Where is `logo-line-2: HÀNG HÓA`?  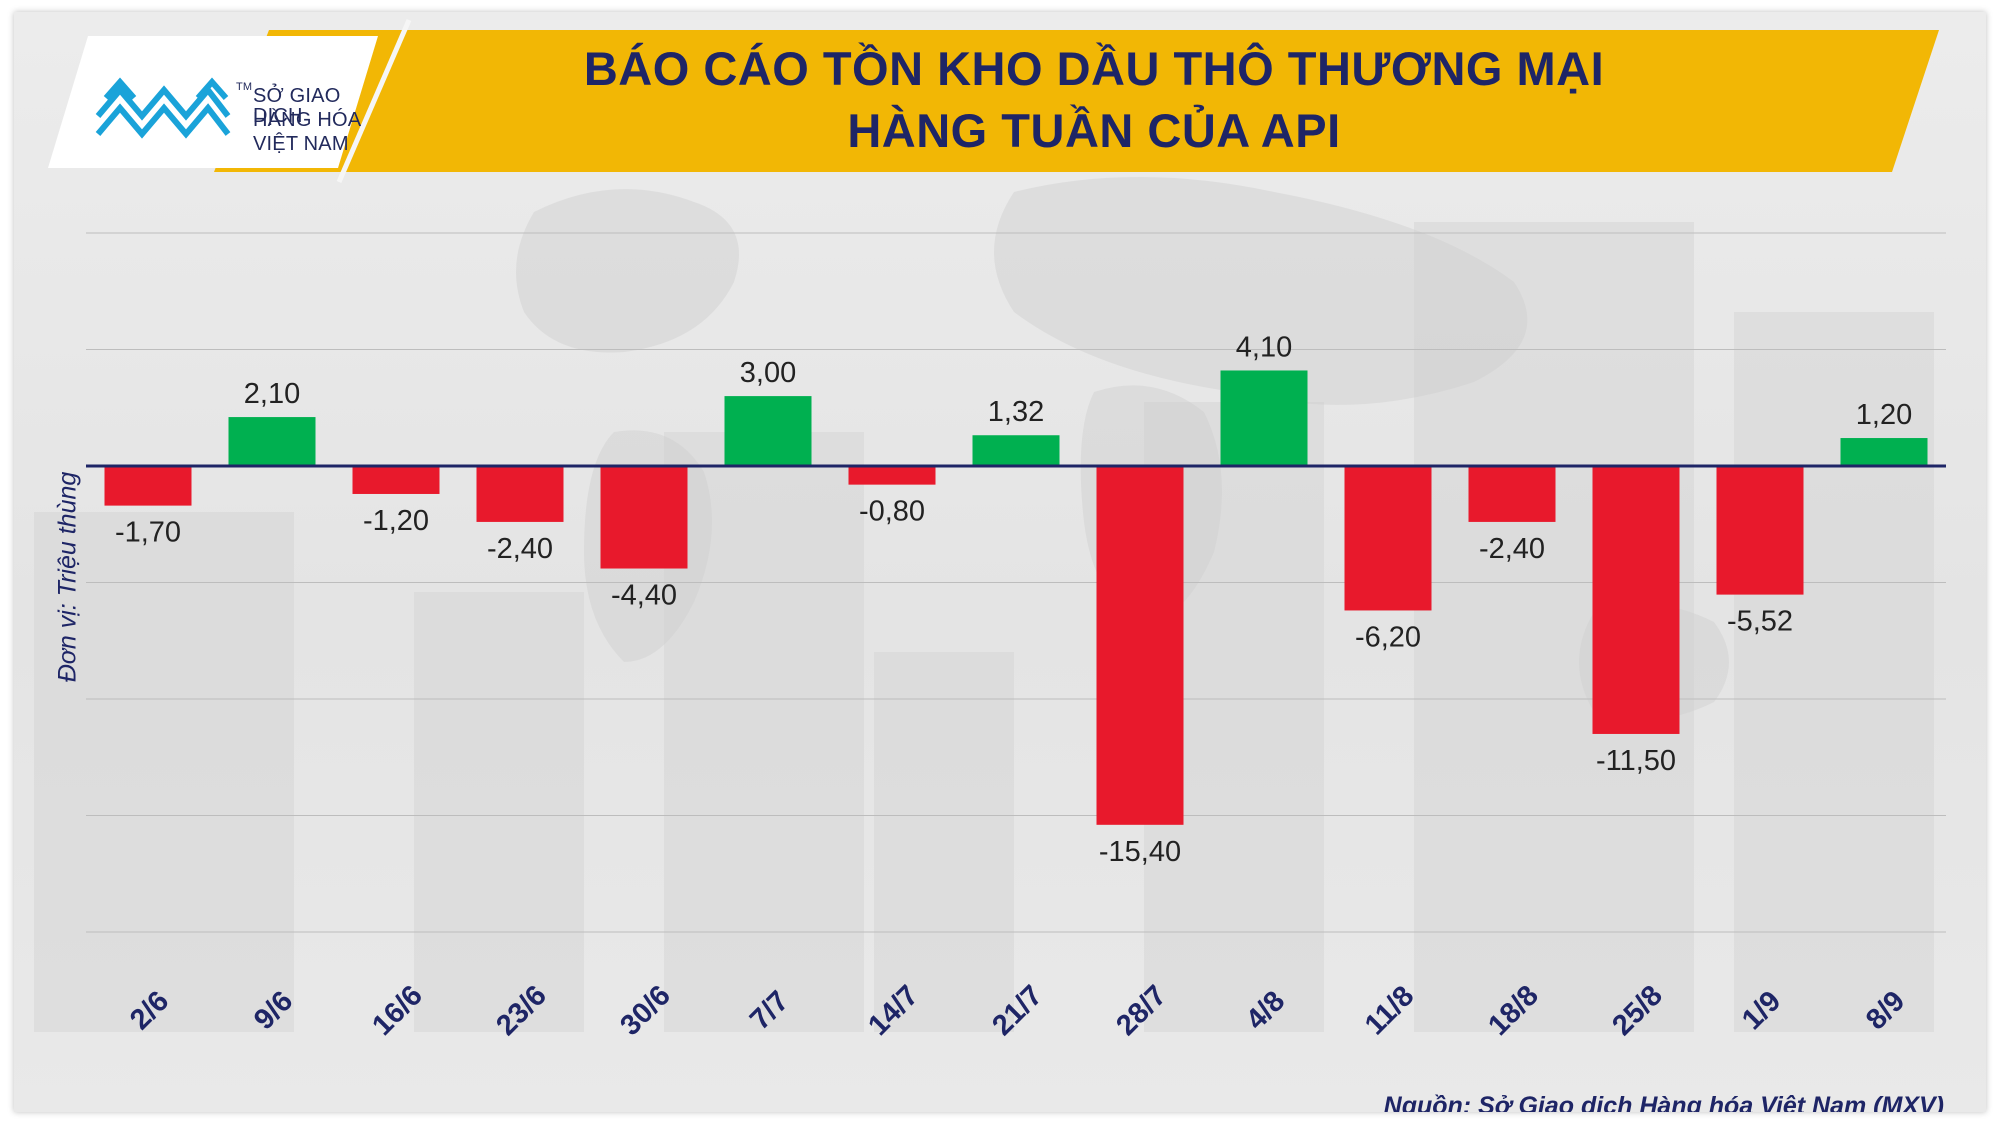
logo-line-2: HÀNG HÓA is located at coordinates (307, 120).